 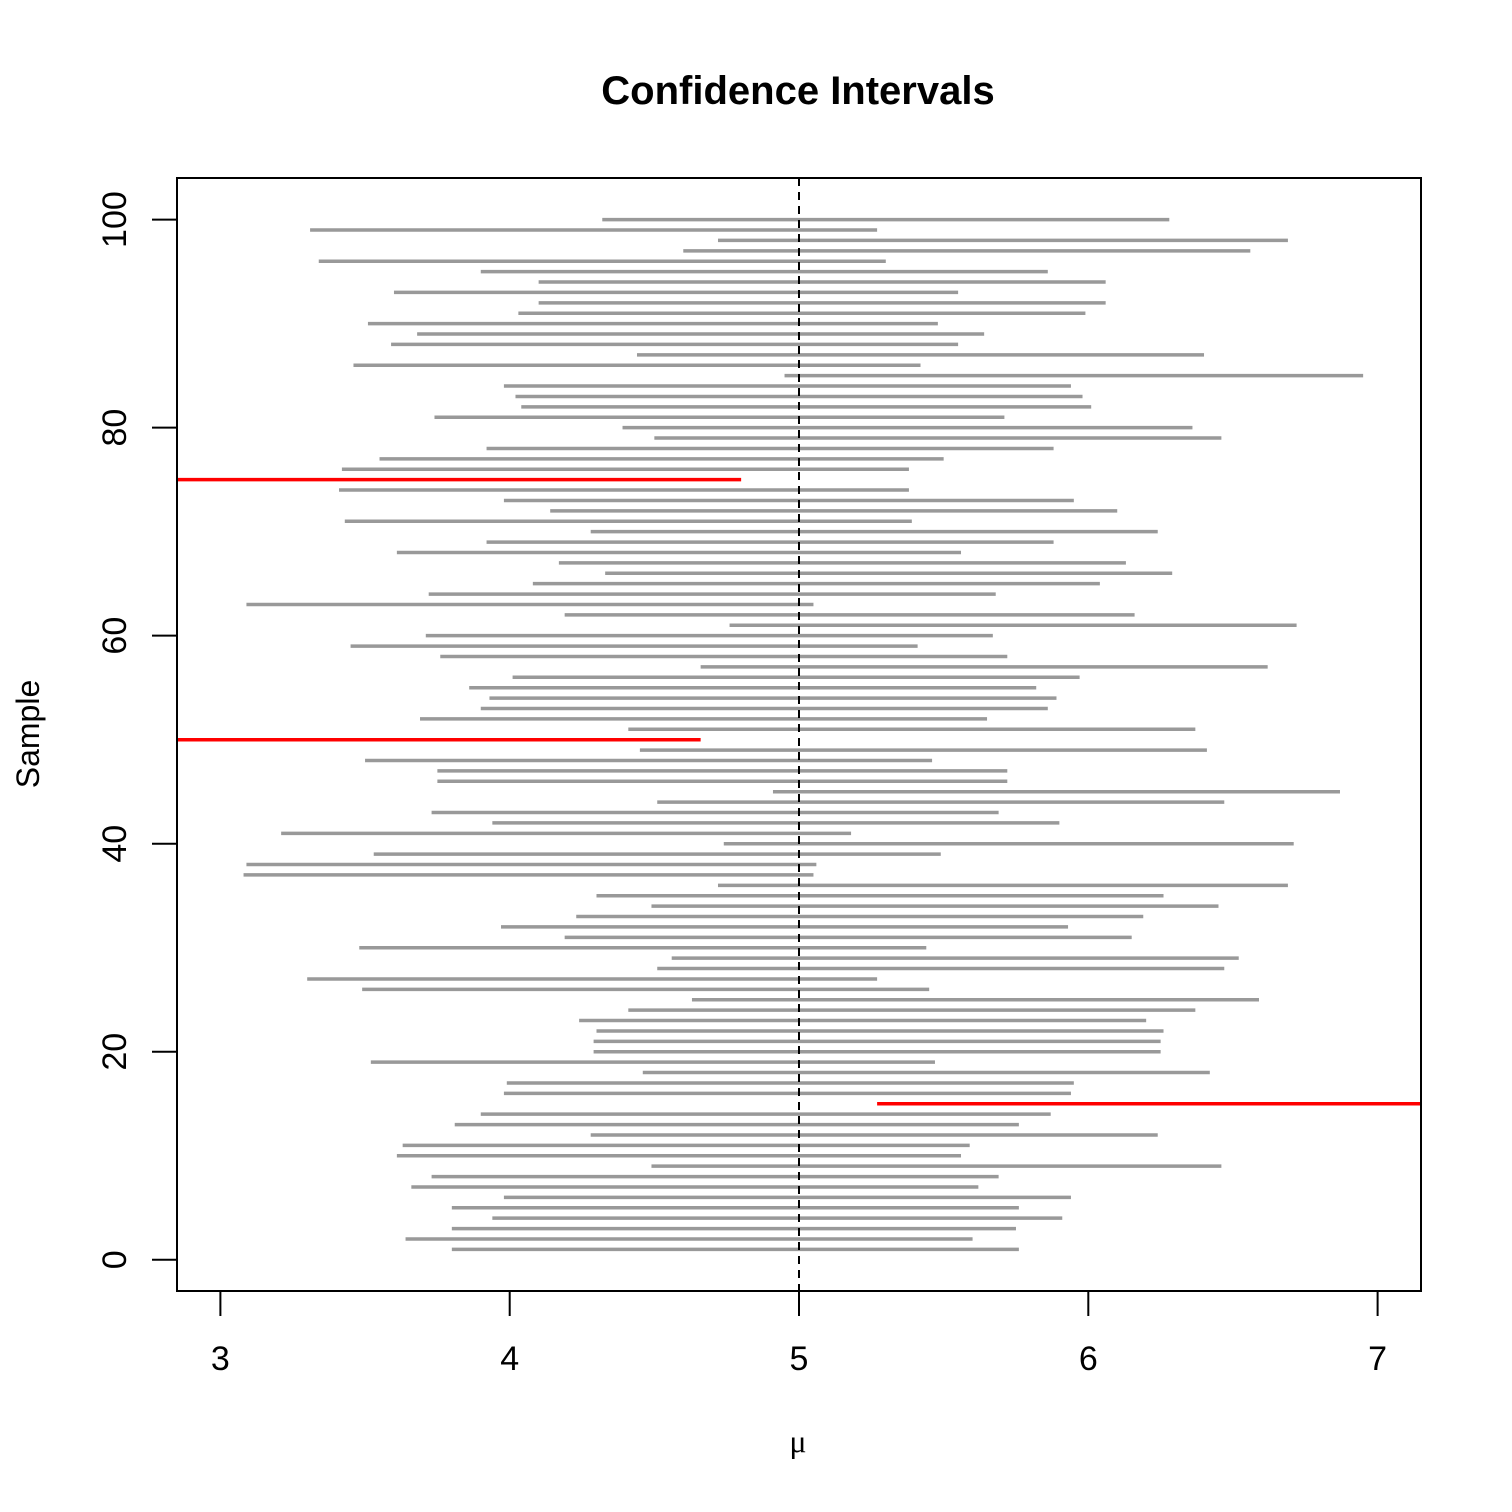 I want to click on y-tick-label: 20, so click(x=115, y=1052).